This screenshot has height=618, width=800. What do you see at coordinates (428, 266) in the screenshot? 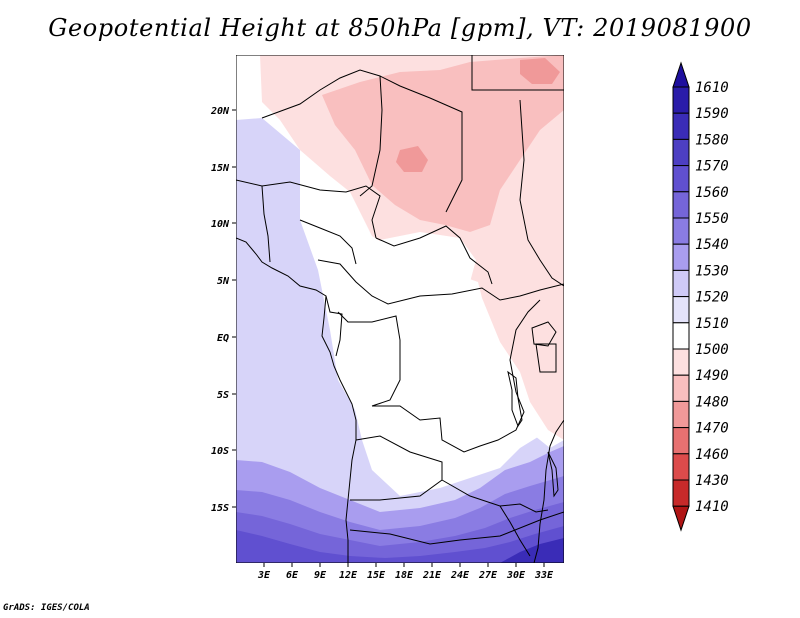
I see `field-contour-1510-b` at bounding box center [428, 266].